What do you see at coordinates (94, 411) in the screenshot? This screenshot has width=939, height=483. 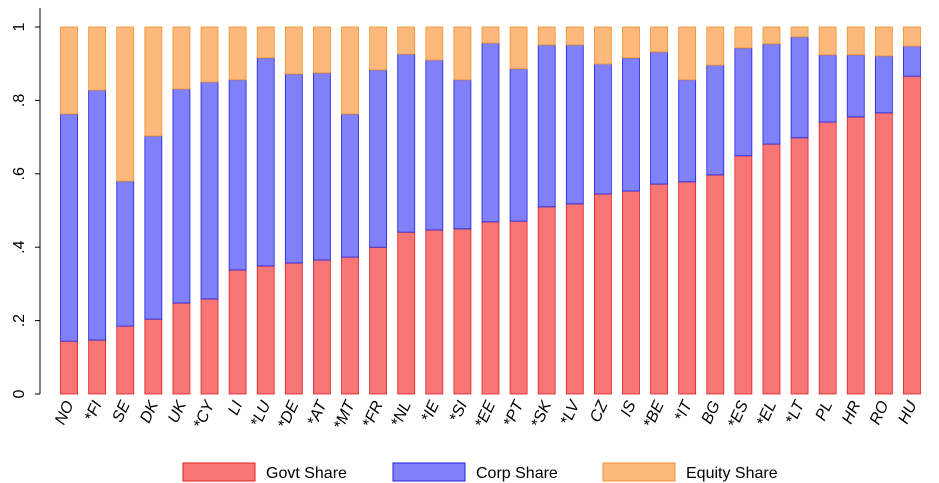 I see `x-tick-label: *FI` at bounding box center [94, 411].